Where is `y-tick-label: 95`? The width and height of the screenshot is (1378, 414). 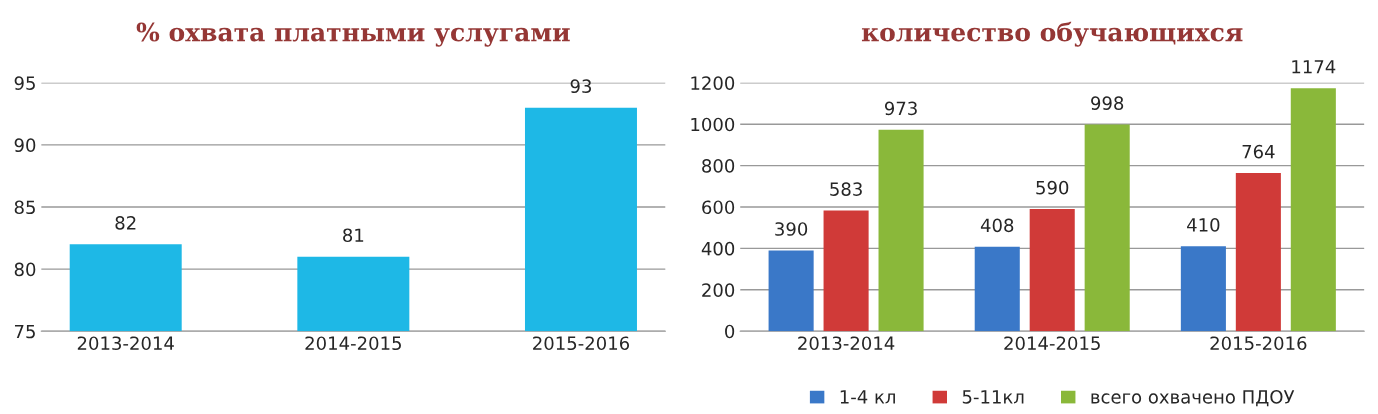
y-tick-label: 95 is located at coordinates (24, 83).